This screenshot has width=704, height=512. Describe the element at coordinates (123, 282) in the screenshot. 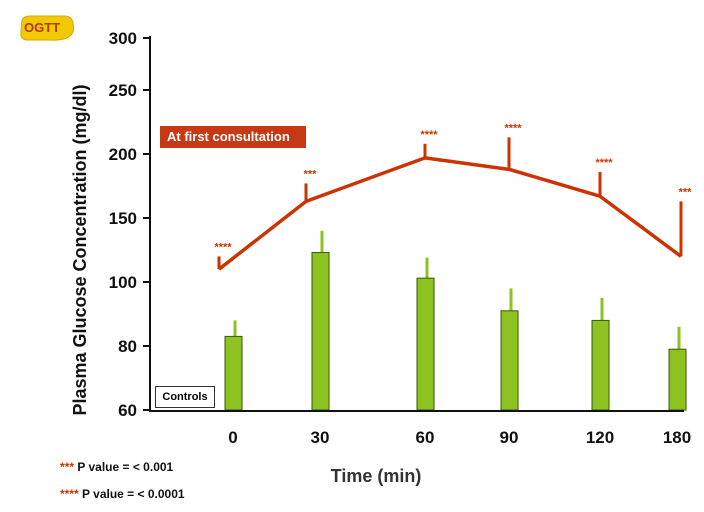

I see `y-tick-label: 100` at that location.